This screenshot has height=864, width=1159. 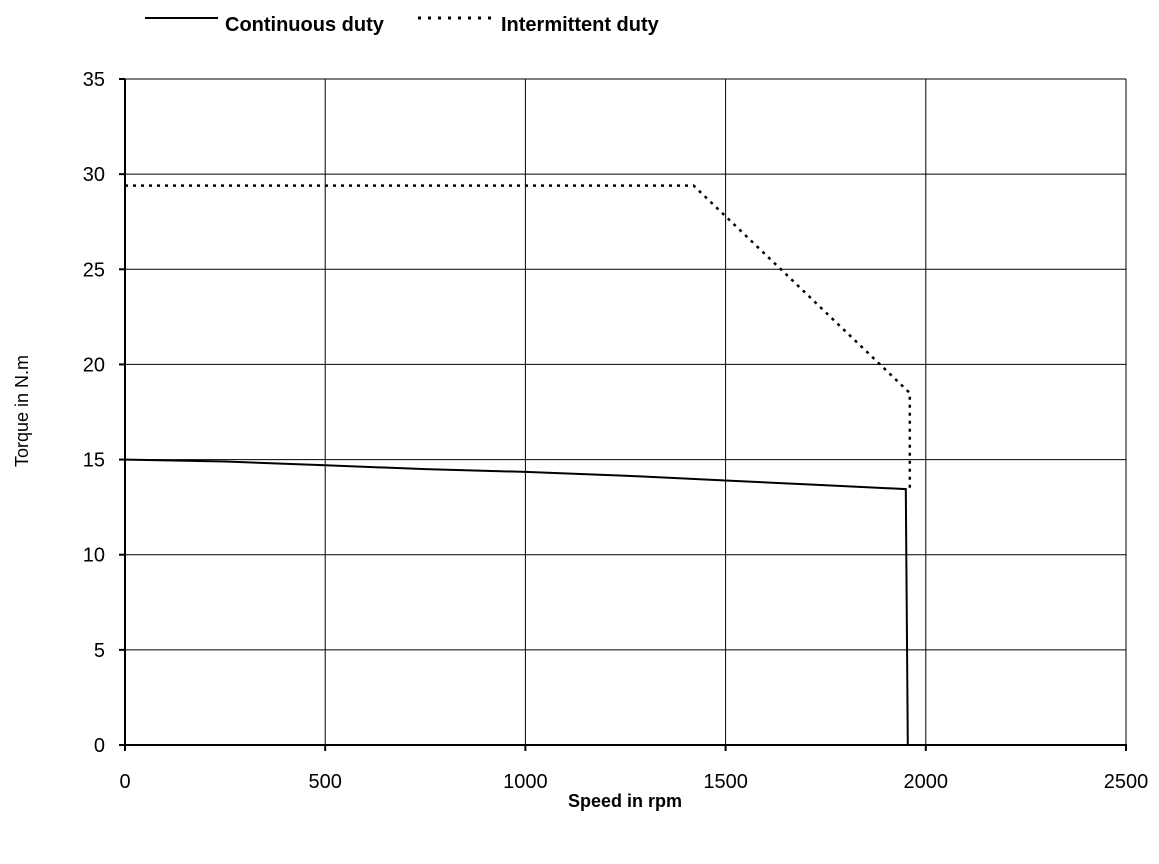 I want to click on legend-label-intermittent: Intermittent duty, so click(x=580, y=25).